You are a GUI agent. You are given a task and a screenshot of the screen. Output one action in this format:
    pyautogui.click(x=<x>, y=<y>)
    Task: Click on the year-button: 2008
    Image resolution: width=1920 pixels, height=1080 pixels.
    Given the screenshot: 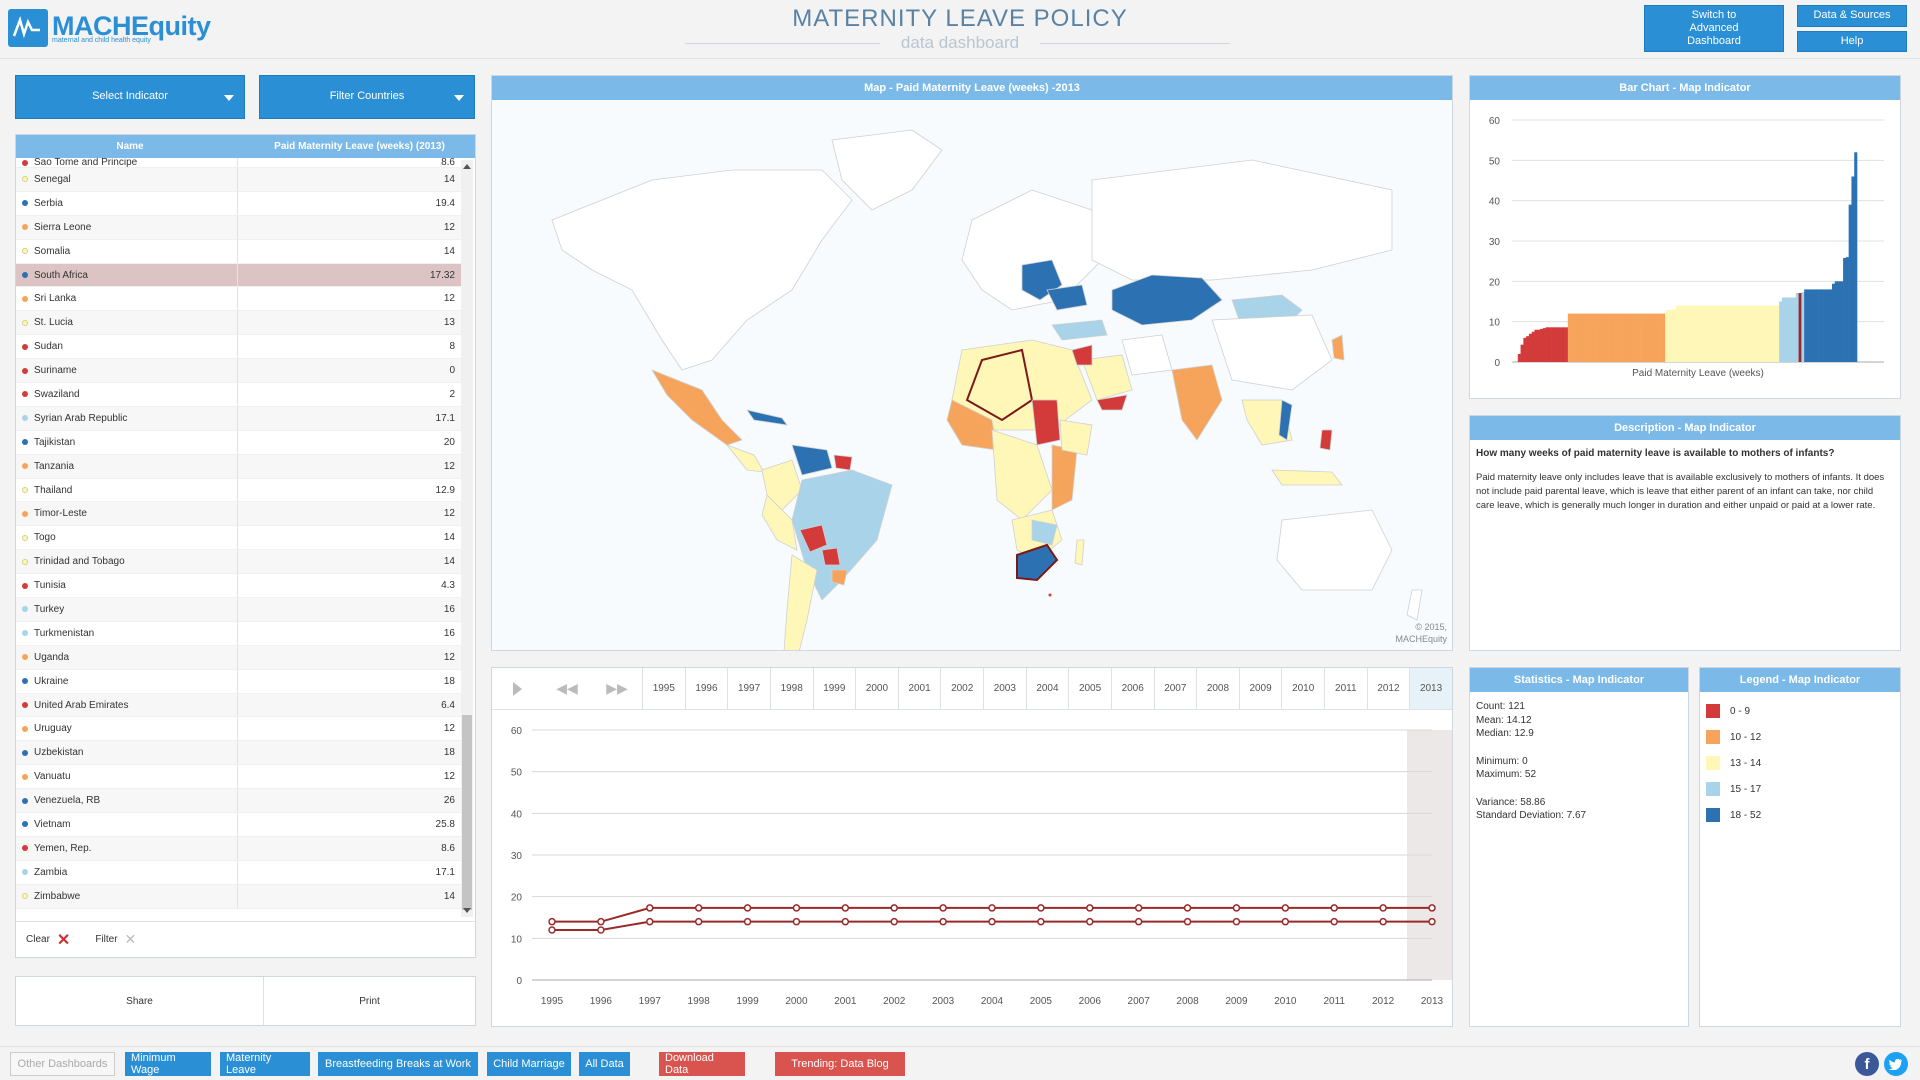 What is the action you would take?
    pyautogui.click(x=1217, y=688)
    